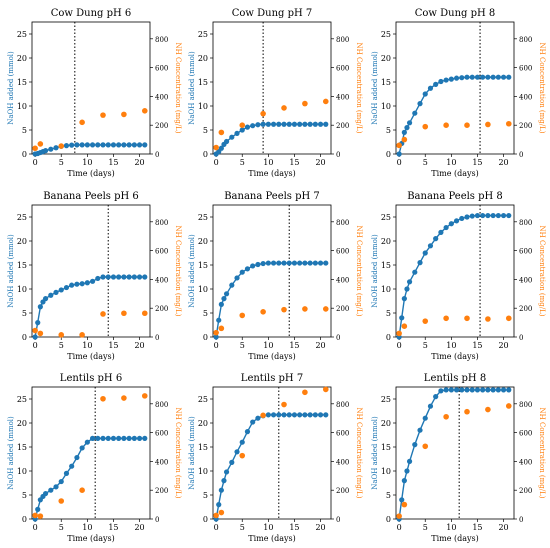 This screenshot has height=548, width=550. I want to click on y-axis-label: NaOH added (mmol), so click(375, 271).